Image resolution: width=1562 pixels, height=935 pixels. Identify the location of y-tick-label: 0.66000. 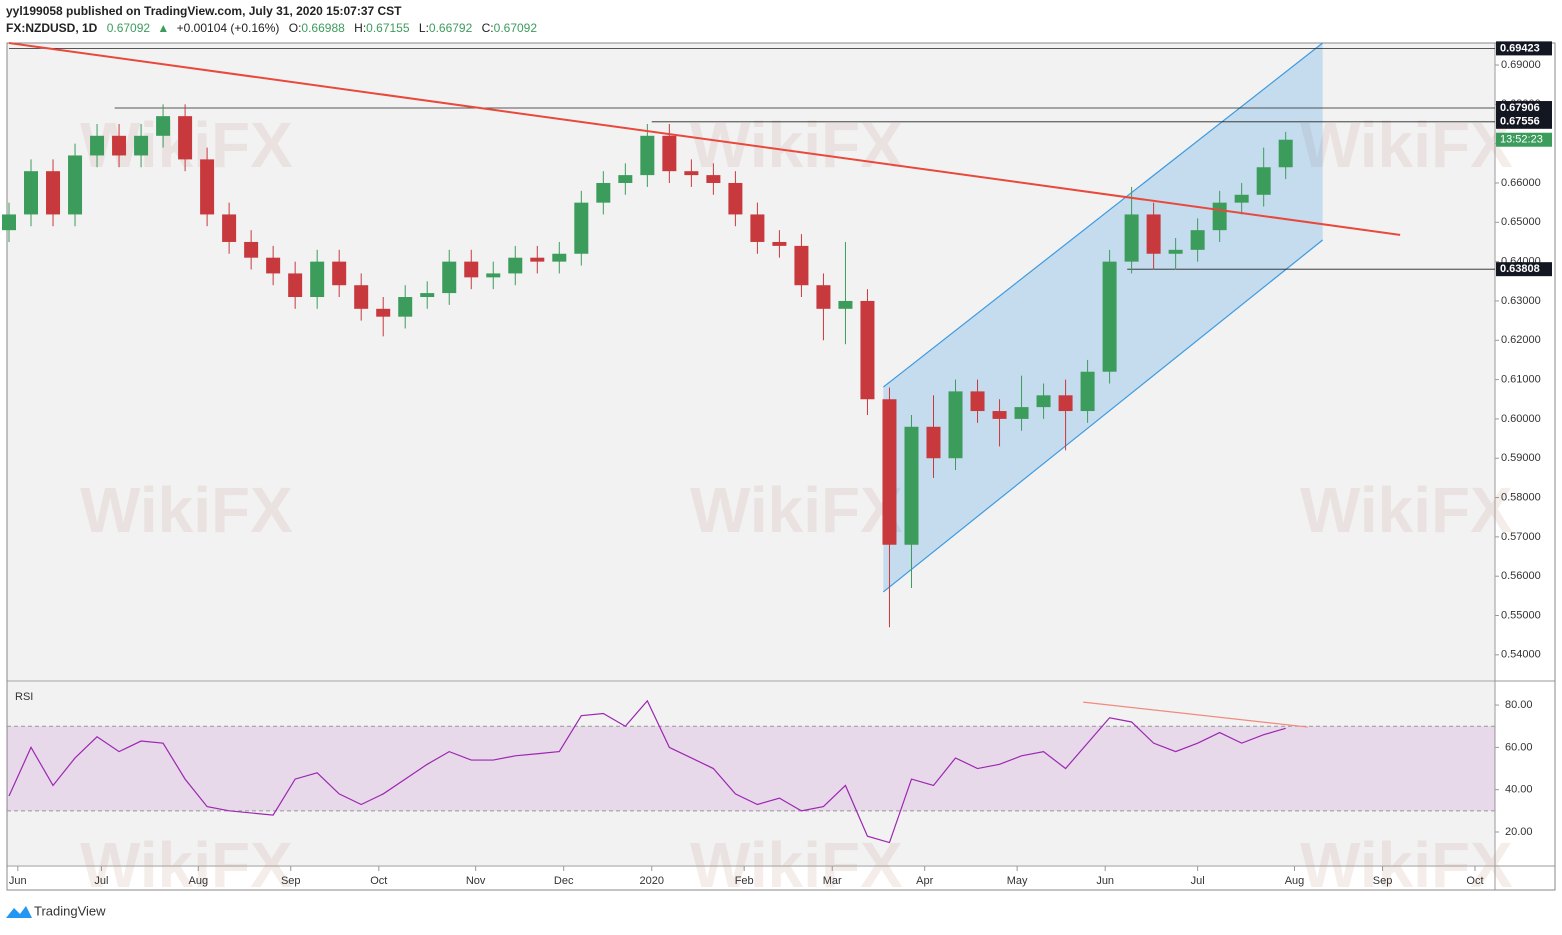
(1521, 183).